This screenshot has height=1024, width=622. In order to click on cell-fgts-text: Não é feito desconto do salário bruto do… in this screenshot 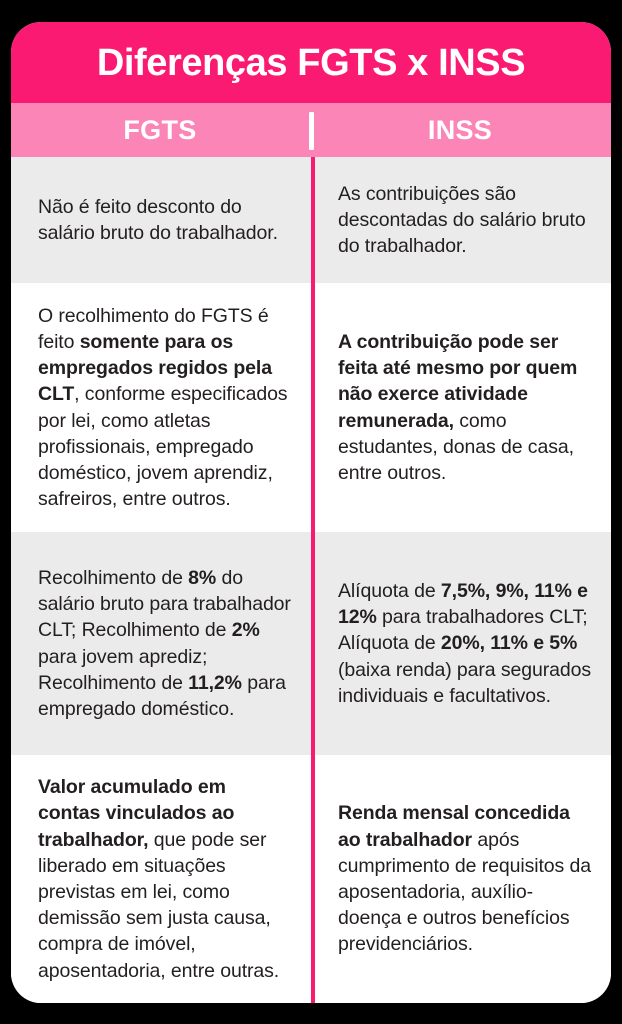, I will do `click(158, 219)`.